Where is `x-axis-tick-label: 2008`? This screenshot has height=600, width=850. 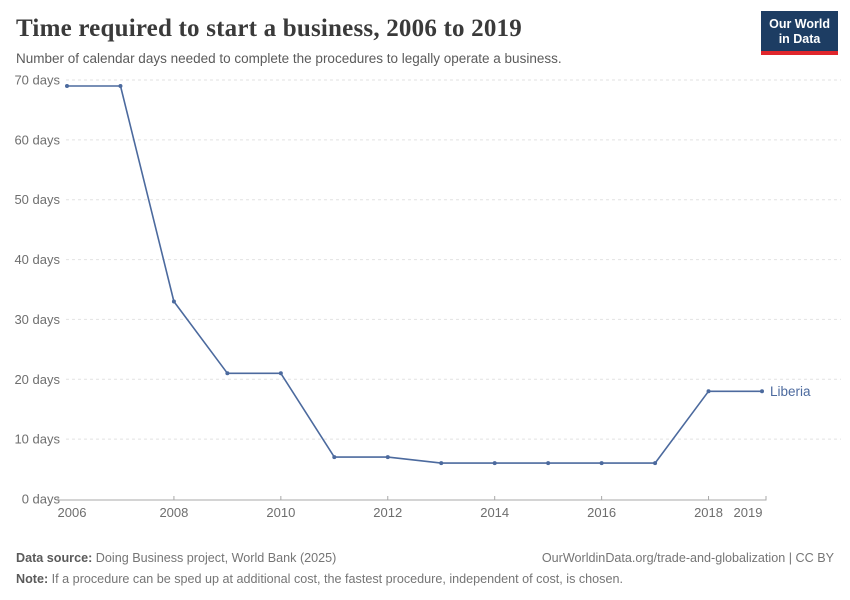
x-axis-tick-label: 2008 is located at coordinates (173, 512).